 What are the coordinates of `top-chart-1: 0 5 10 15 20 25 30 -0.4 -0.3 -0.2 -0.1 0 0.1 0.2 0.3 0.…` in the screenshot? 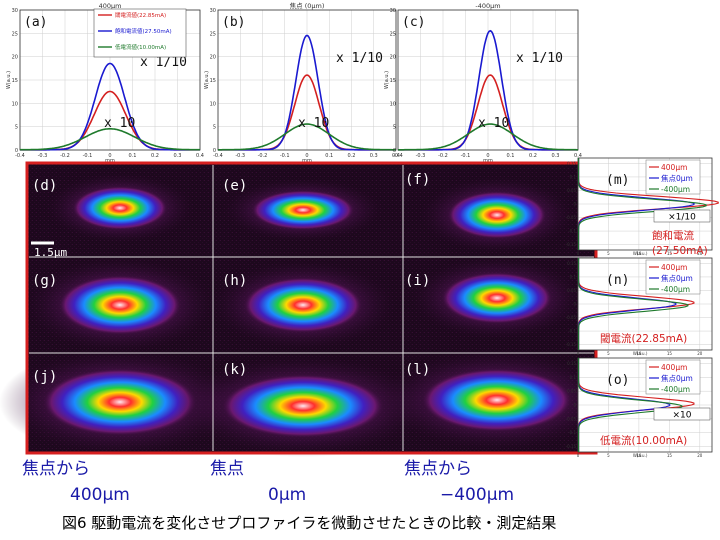 It's located at (105, 83).